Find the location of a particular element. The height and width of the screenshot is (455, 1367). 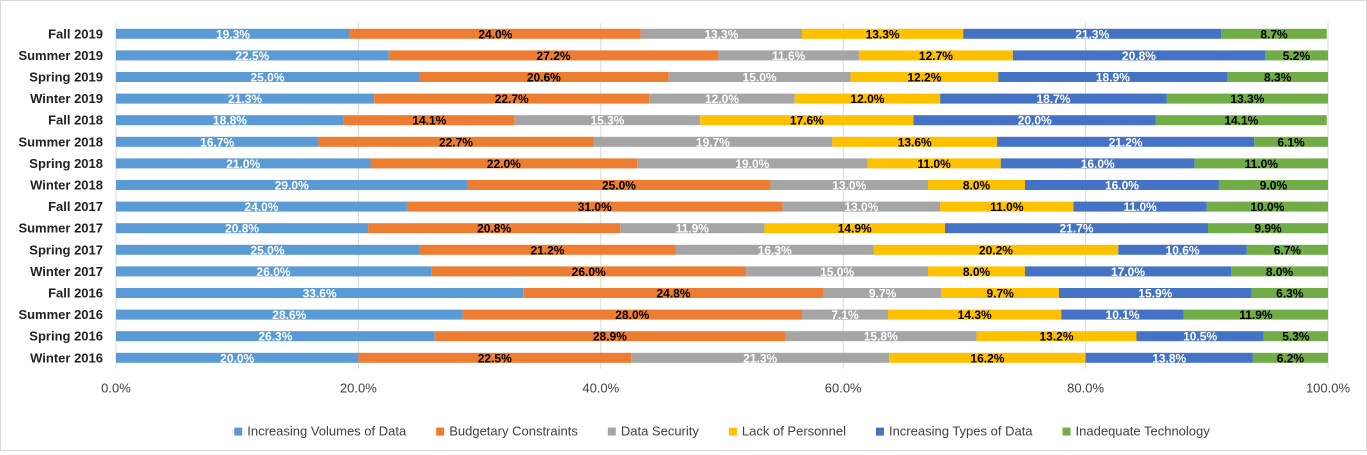

data-label: 24.0% is located at coordinates (261, 207).